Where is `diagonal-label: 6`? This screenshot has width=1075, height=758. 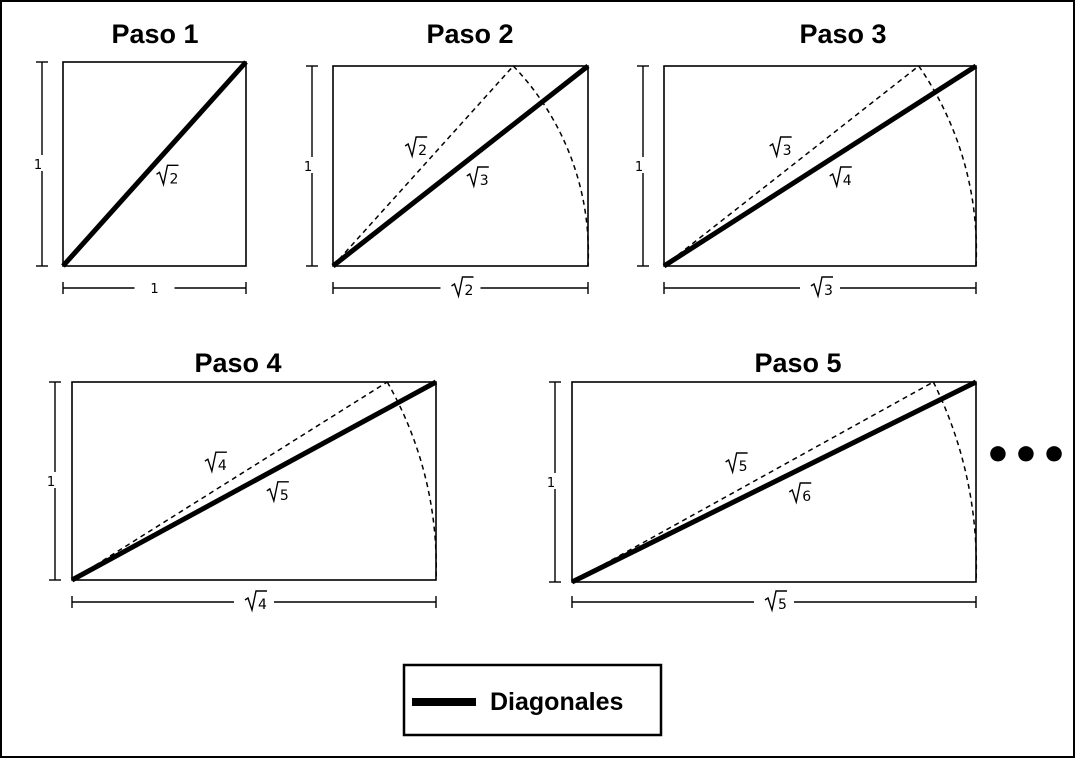
diagonal-label: 6 is located at coordinates (800, 494).